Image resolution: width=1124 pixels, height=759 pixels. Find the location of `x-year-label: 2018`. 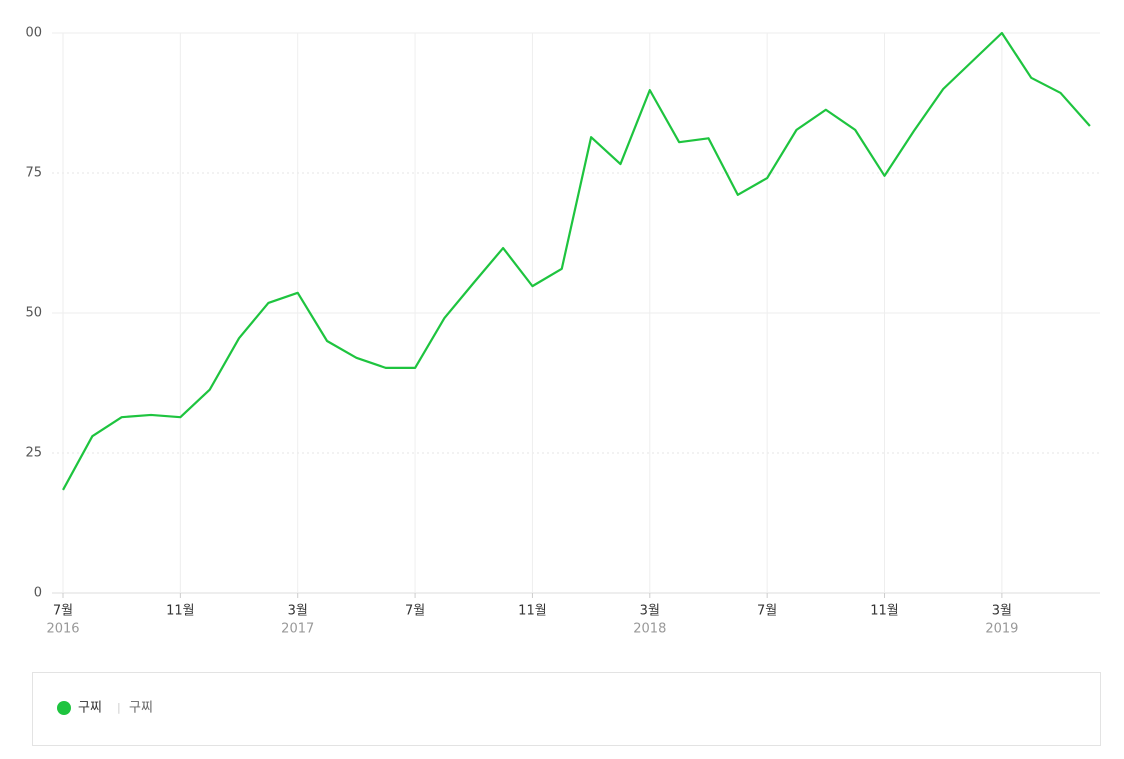

x-year-label: 2018 is located at coordinates (649, 629).